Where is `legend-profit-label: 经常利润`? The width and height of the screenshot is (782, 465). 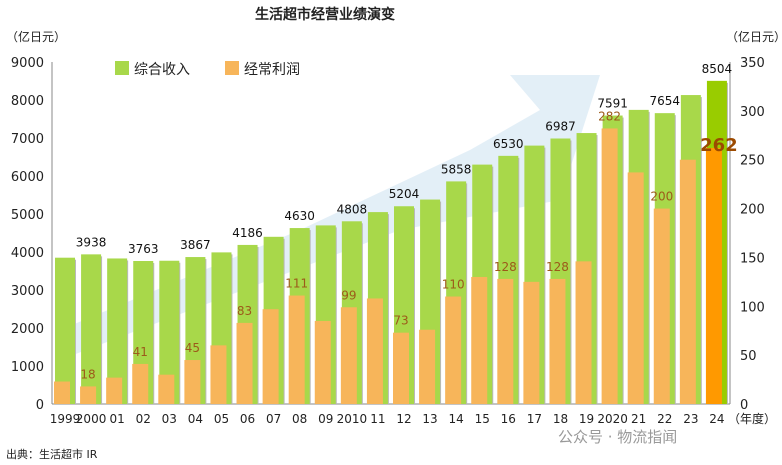 legend-profit-label: 经常利润 is located at coordinates (272, 70).